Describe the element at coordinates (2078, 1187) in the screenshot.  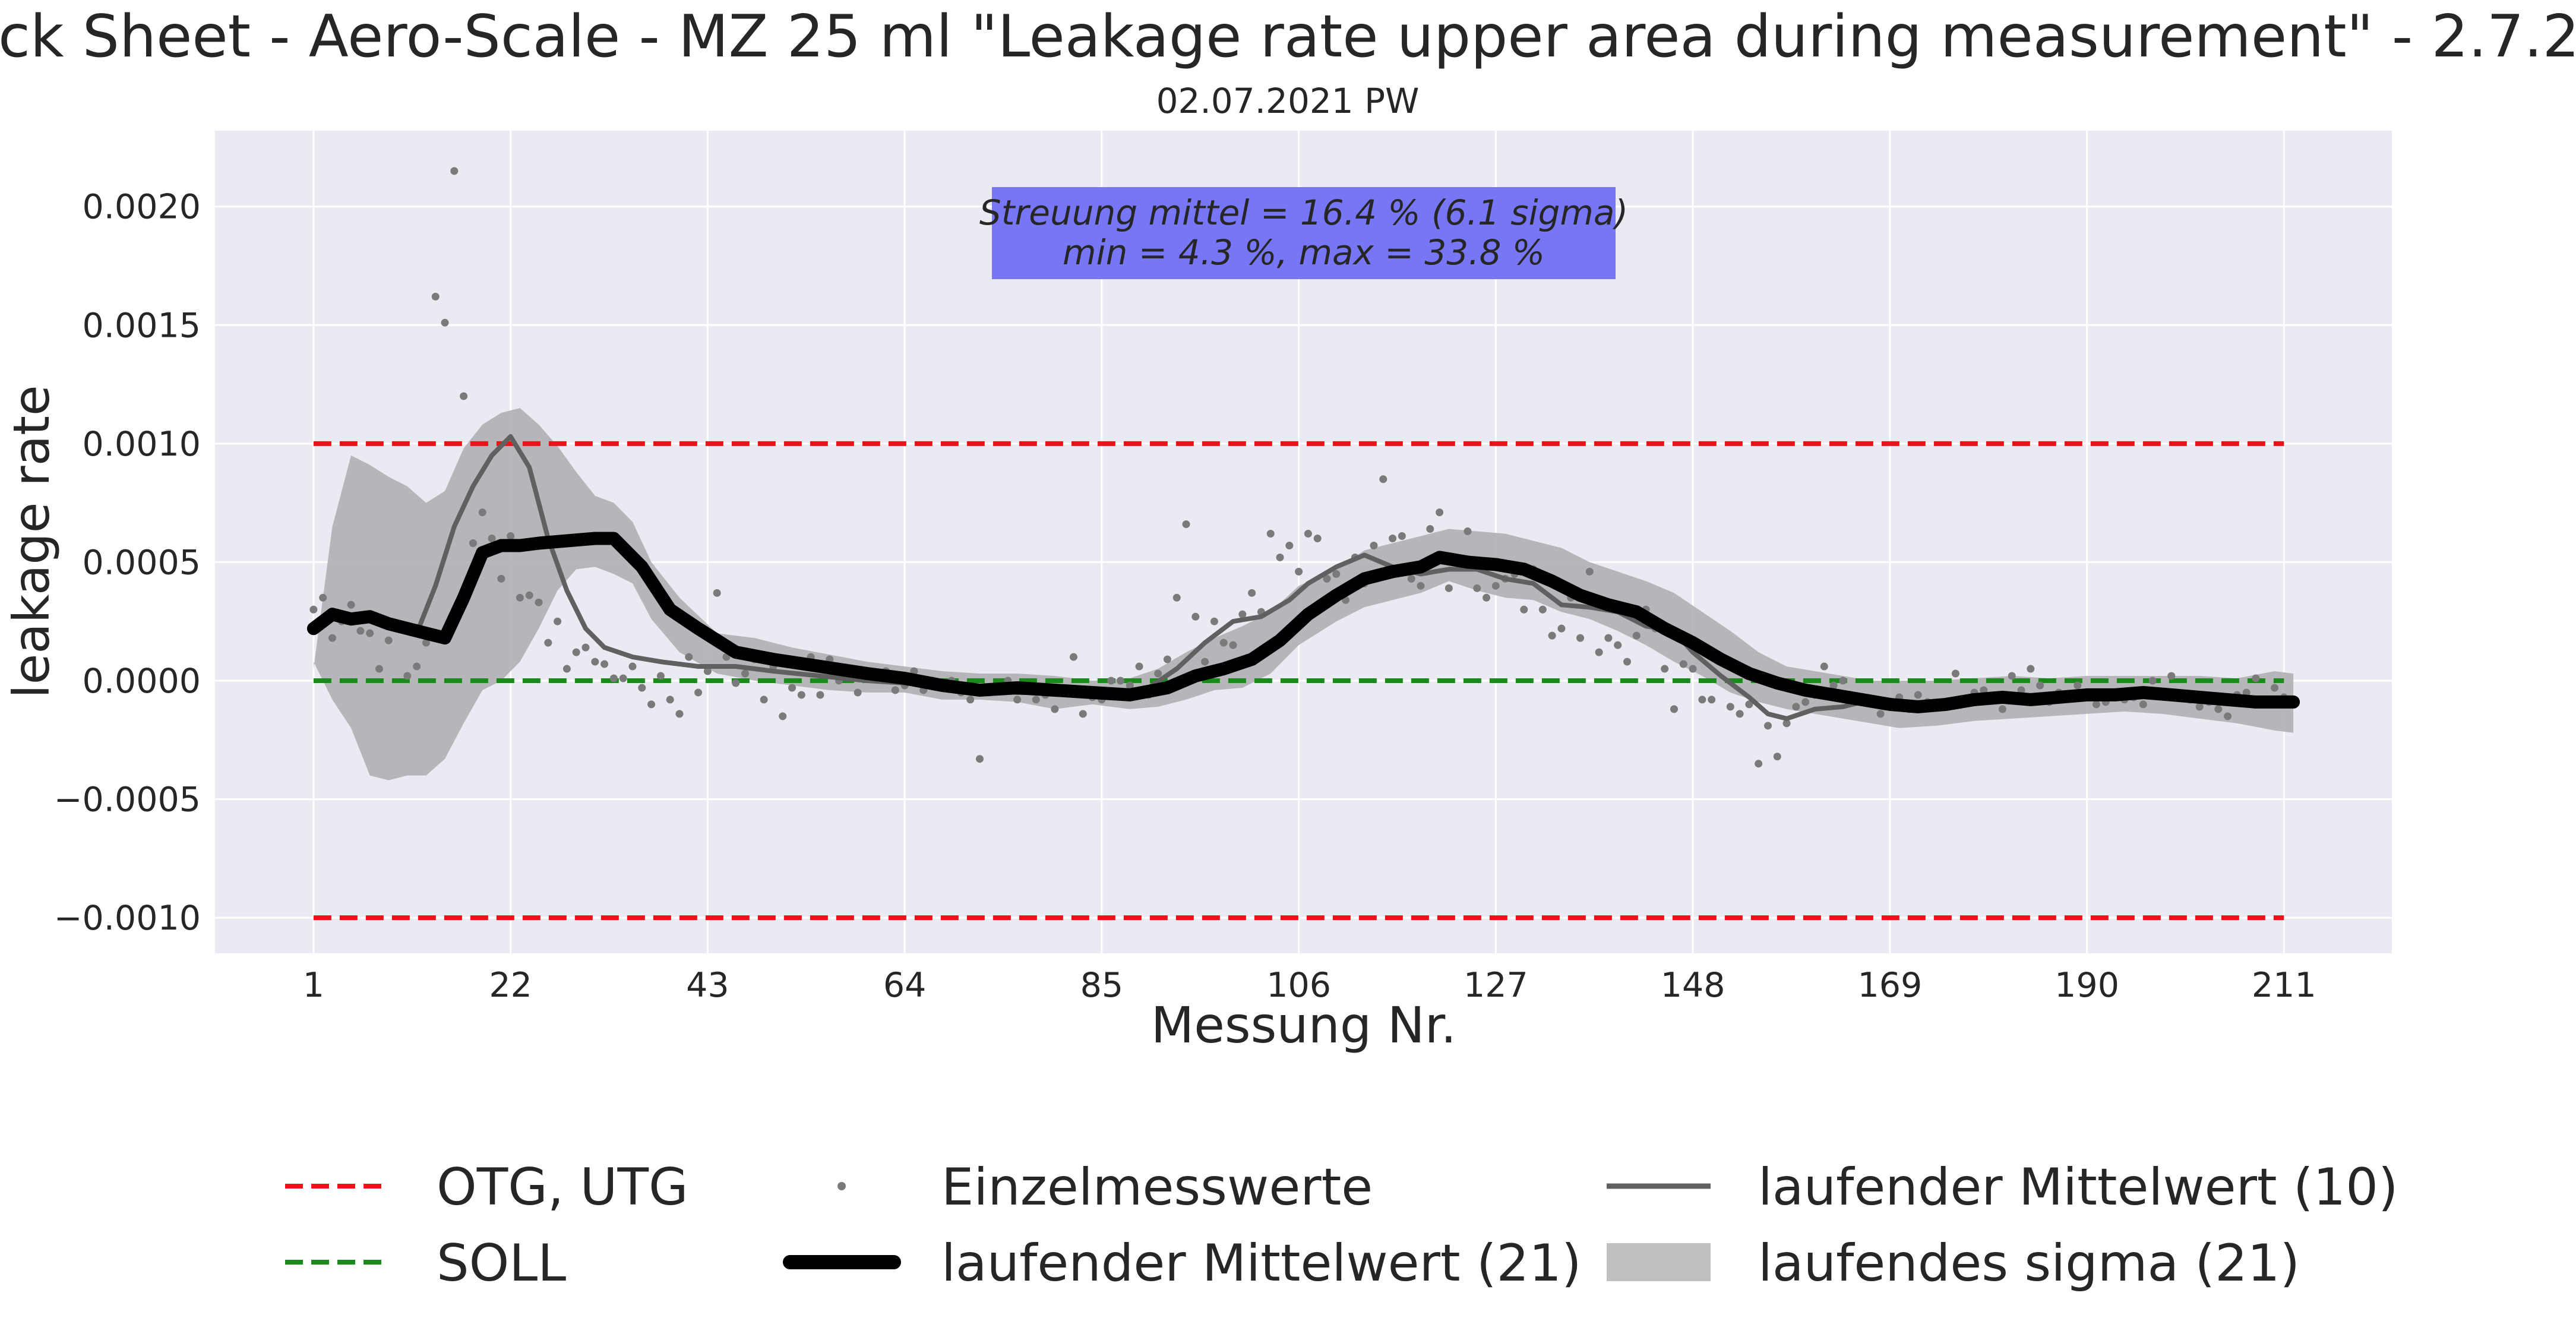
I see `legend-label: laufender Mittelwert (10)` at that location.